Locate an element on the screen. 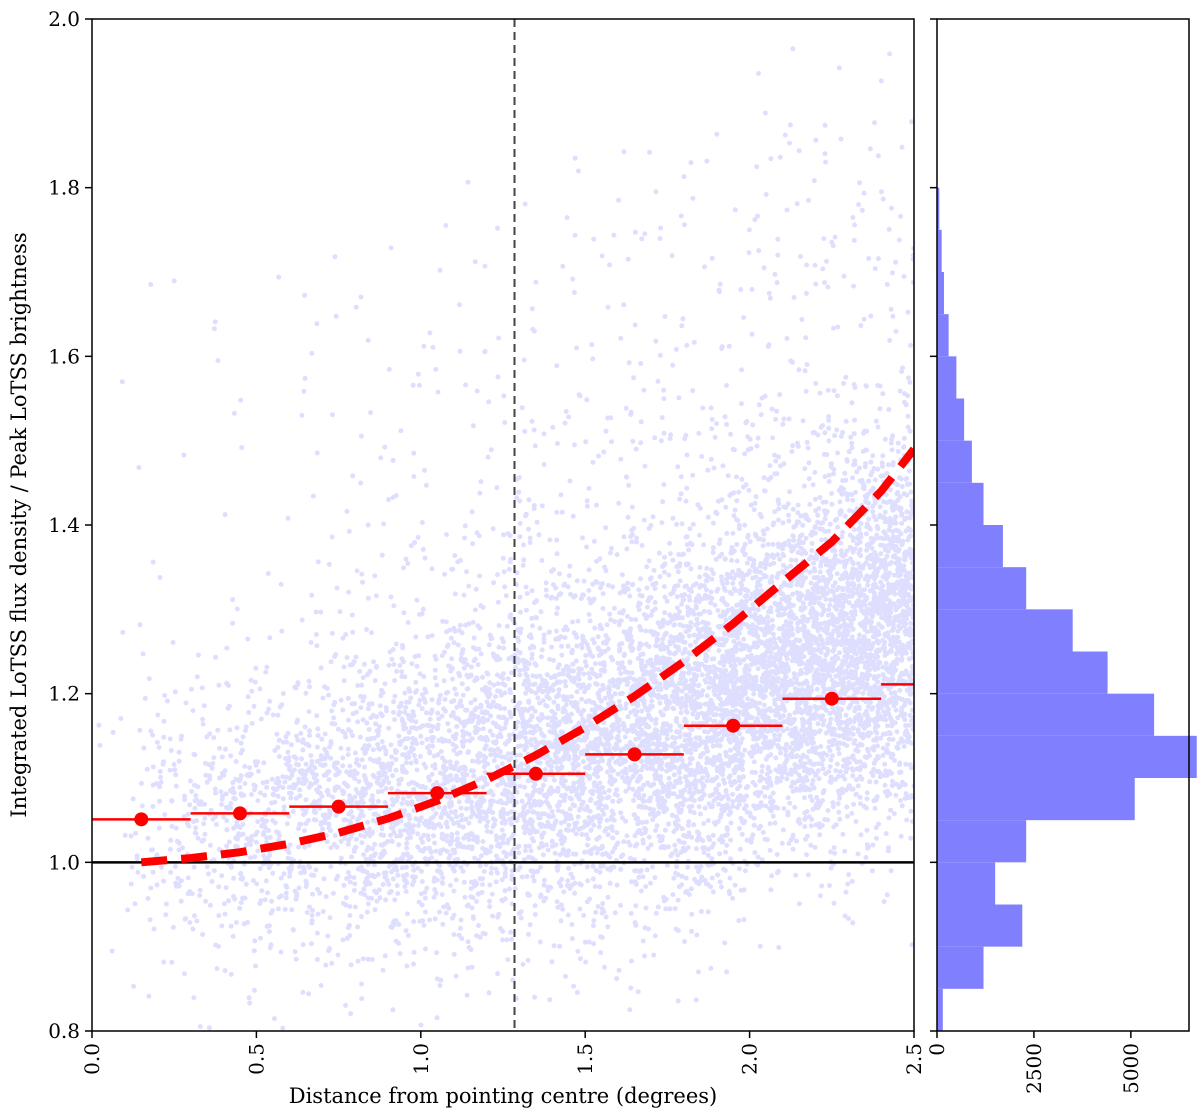 Image resolution: width=1200 pixels, height=1117 pixels. y-tick-label: 1.4 is located at coordinates (64, 525).